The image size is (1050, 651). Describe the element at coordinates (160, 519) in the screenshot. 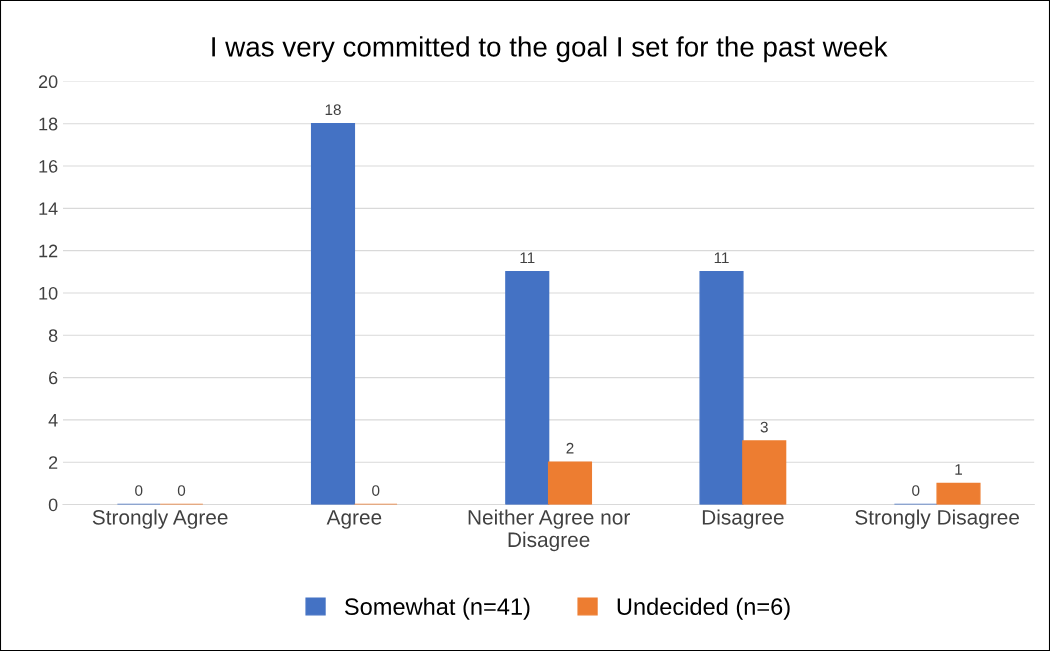

I see `x-tick-label: Strongly Agree` at that location.